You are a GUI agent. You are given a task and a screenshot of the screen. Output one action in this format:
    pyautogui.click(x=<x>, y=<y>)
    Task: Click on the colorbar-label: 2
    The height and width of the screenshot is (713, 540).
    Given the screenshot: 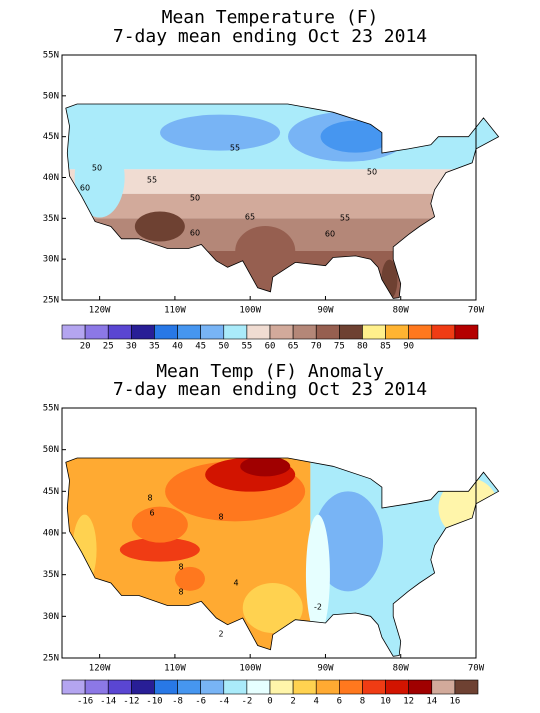 What is the action you would take?
    pyautogui.click(x=292, y=702)
    